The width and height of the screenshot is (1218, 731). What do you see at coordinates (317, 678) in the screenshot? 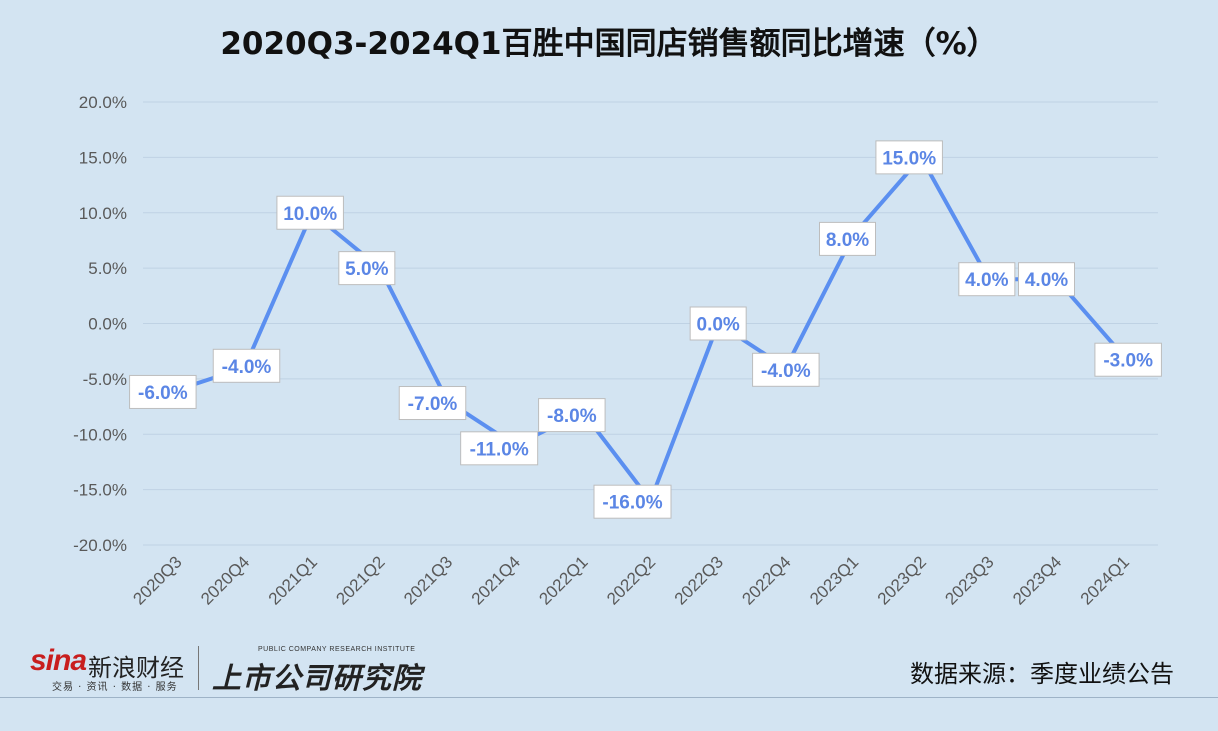
I see `institute-logo: 上市公司研究院` at bounding box center [317, 678].